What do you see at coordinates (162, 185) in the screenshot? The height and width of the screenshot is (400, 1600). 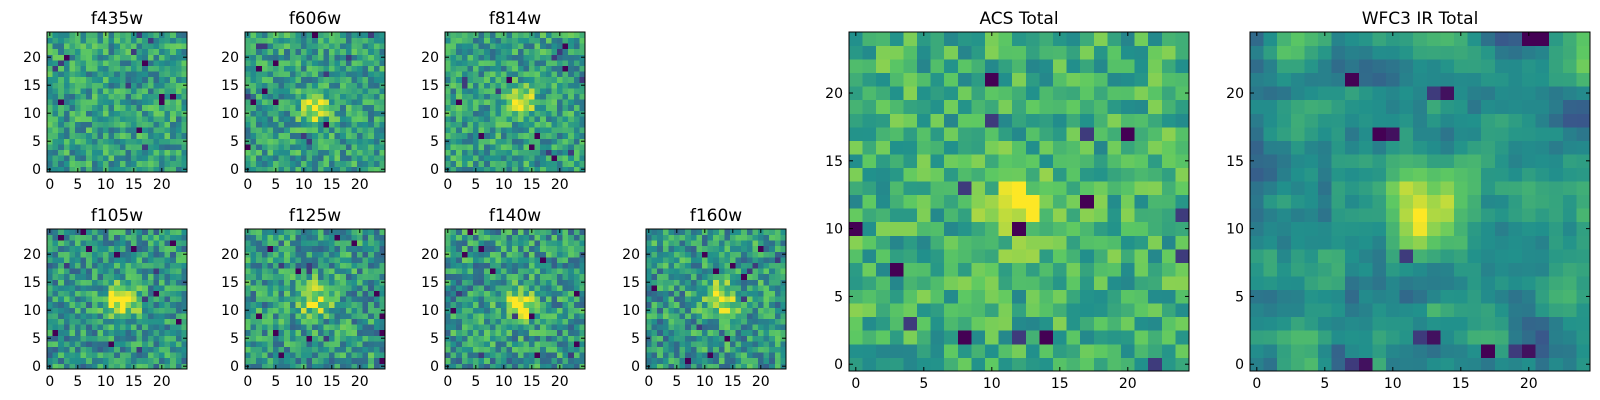 I see `x-tick-label: 20` at bounding box center [162, 185].